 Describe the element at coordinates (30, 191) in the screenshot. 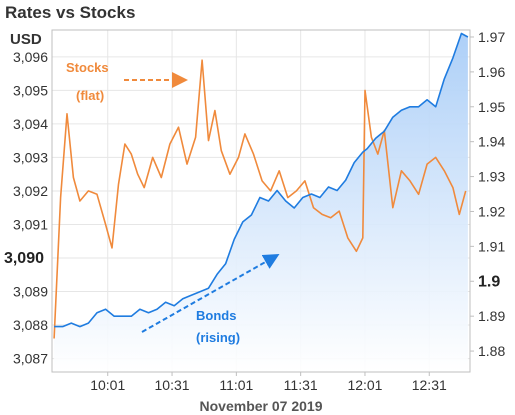

I see `left-tick-label: 3,092` at that location.